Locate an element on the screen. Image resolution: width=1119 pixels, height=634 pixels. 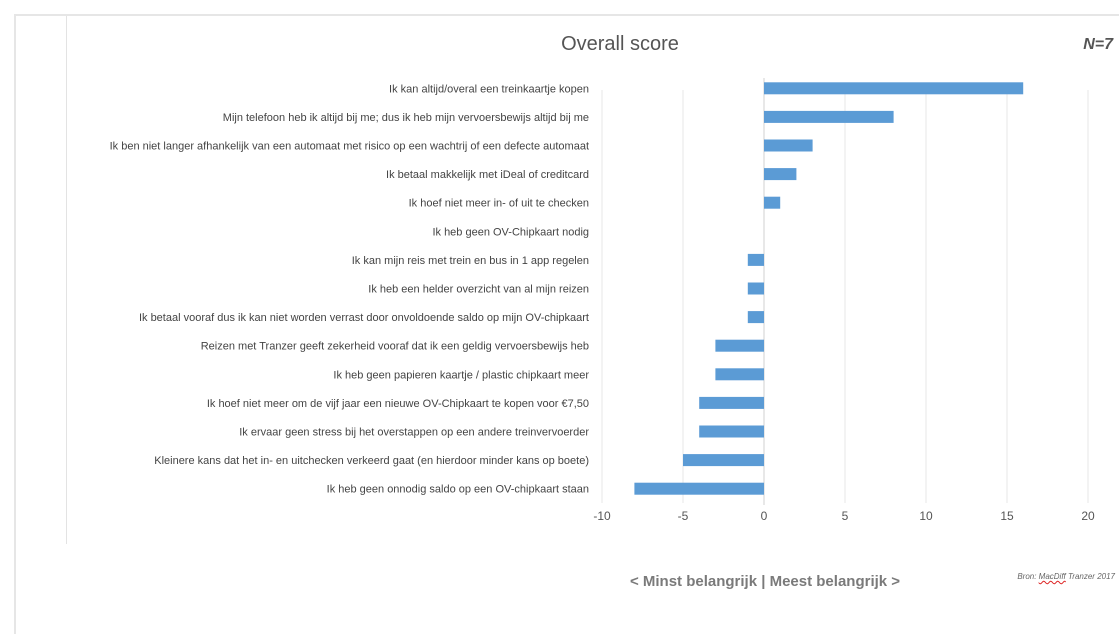
x-tick-labels: -10 -5 0 5 10 15 20 is located at coordinates (844, 516).